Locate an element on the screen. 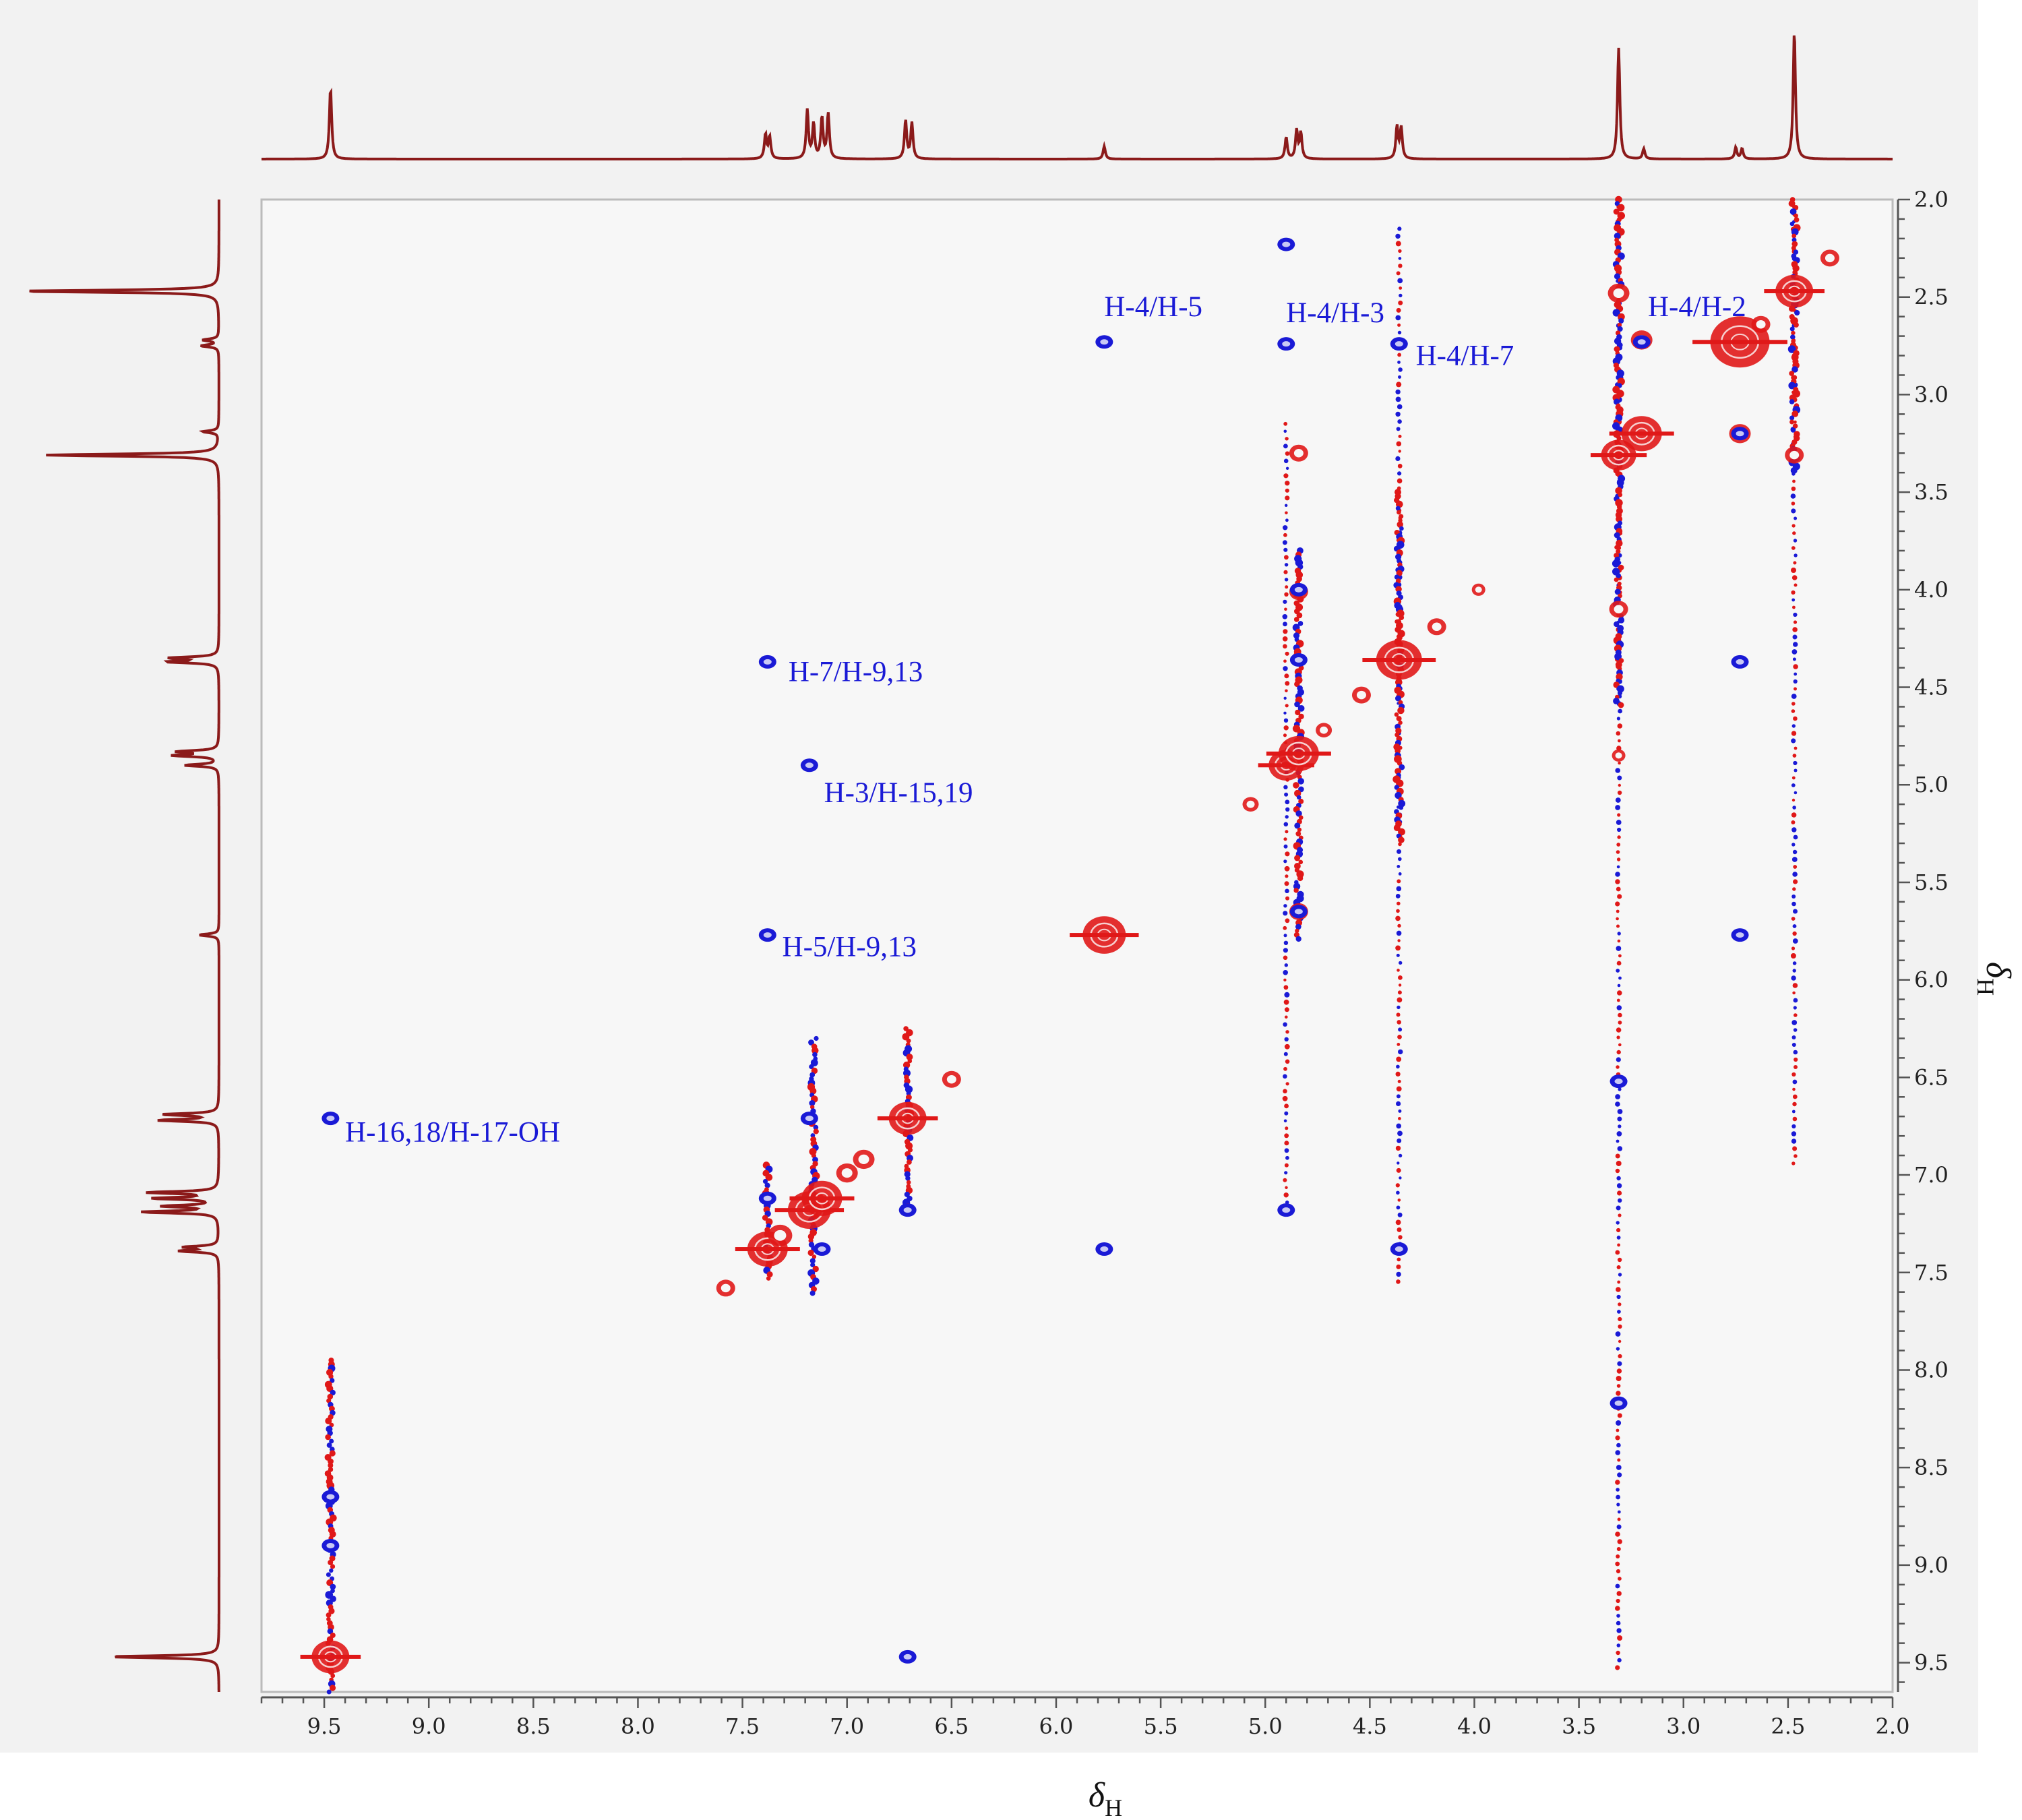  y-tick-label: 5.0 is located at coordinates (1932, 785).